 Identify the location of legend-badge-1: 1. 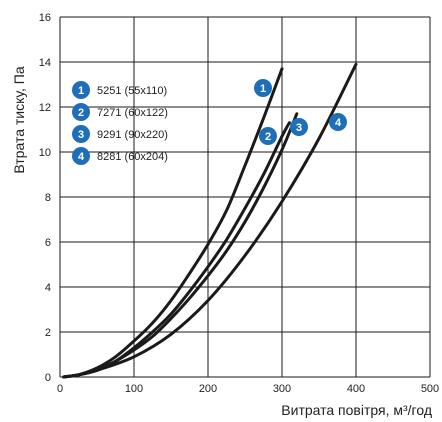
(81, 90).